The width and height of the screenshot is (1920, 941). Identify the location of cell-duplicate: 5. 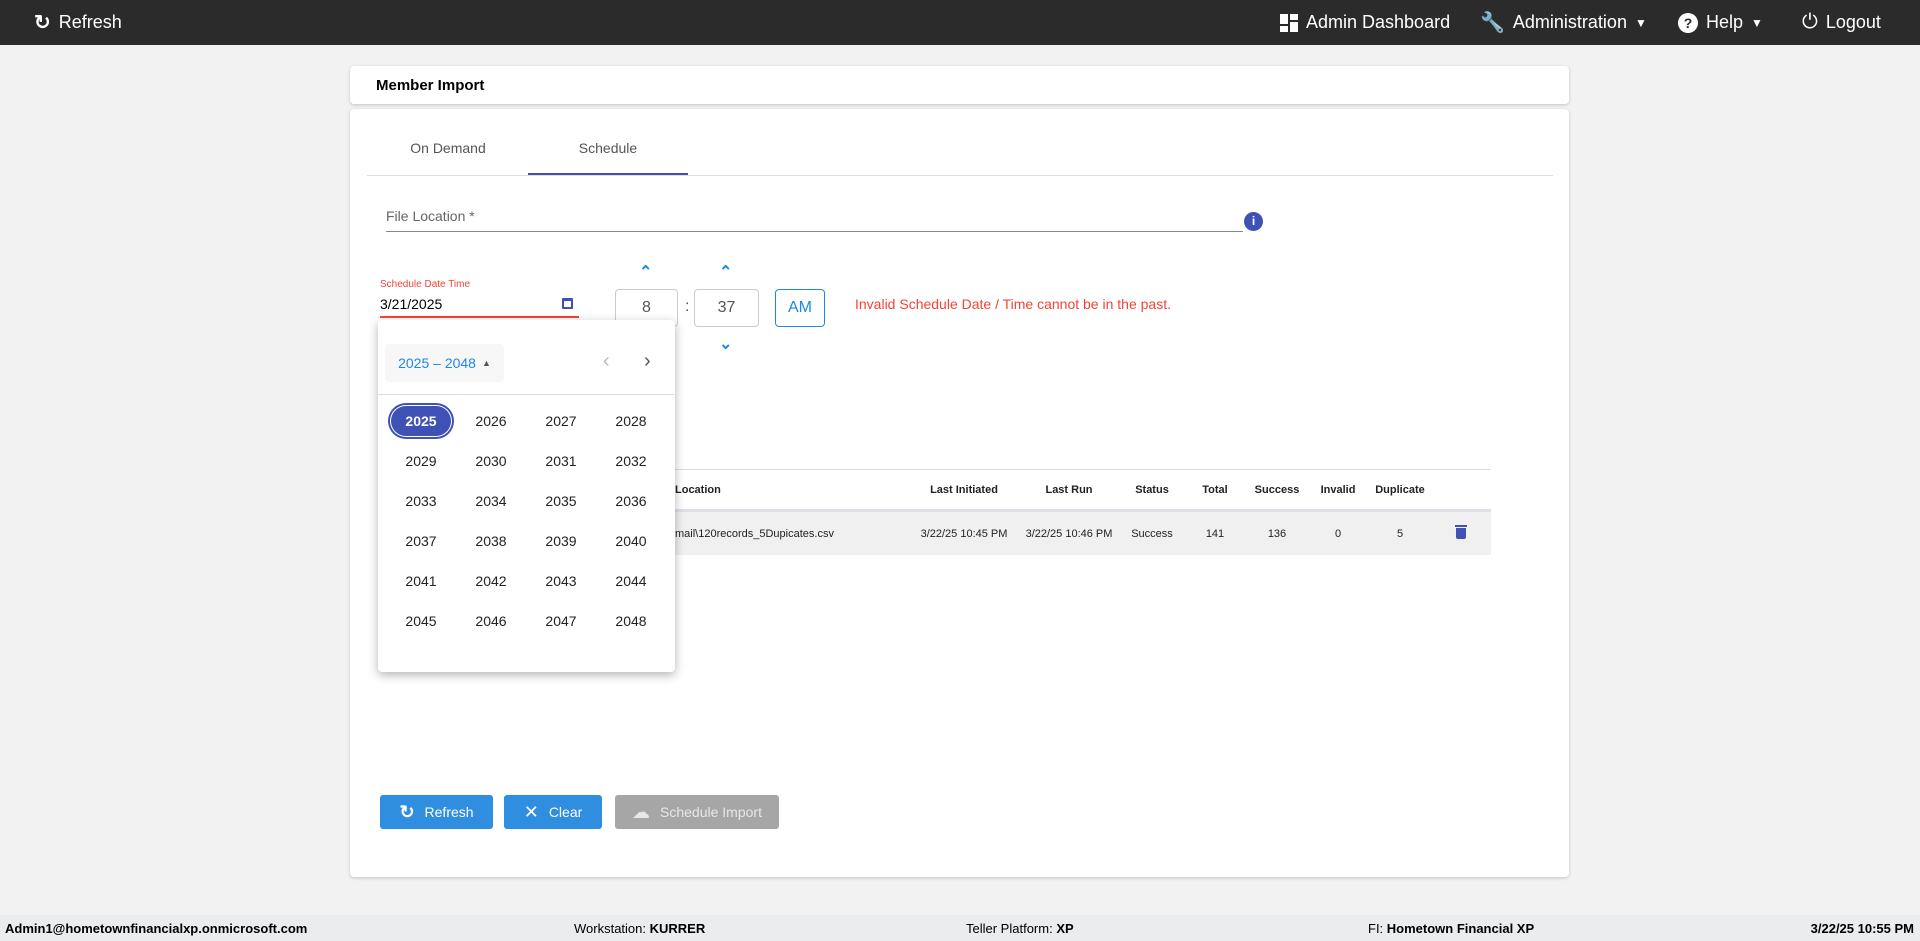
(1400, 534).